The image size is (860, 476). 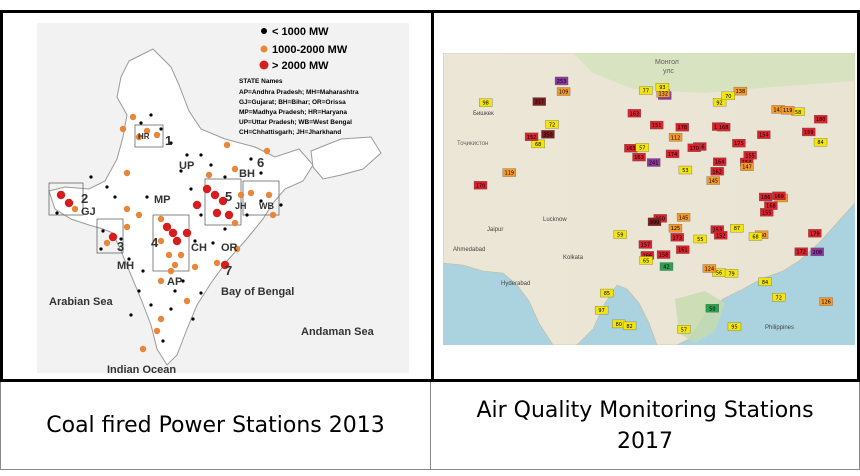 I want to click on station-value: 317, so click(x=540, y=103).